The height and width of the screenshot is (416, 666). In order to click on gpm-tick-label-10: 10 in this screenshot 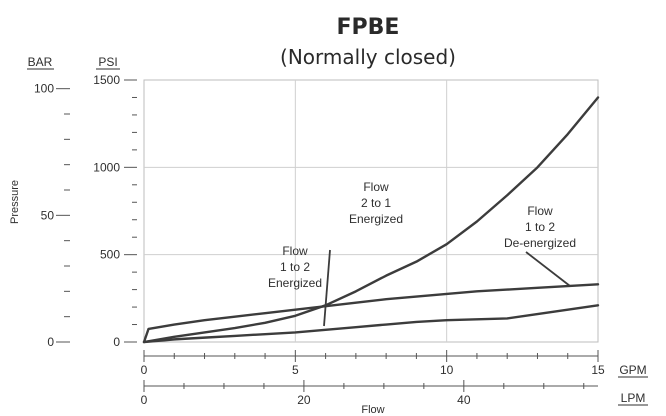, I will do `click(447, 370)`.